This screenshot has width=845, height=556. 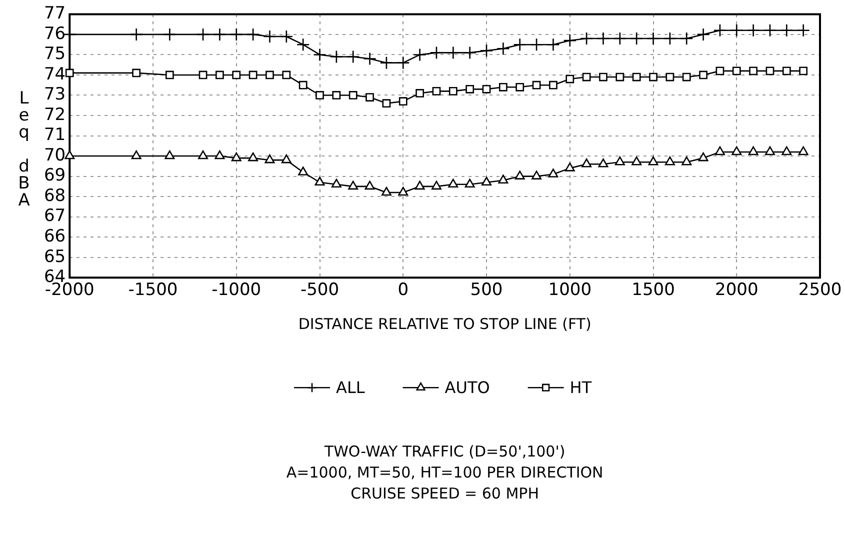 I want to click on x-tick-label: 1500, so click(x=653, y=290).